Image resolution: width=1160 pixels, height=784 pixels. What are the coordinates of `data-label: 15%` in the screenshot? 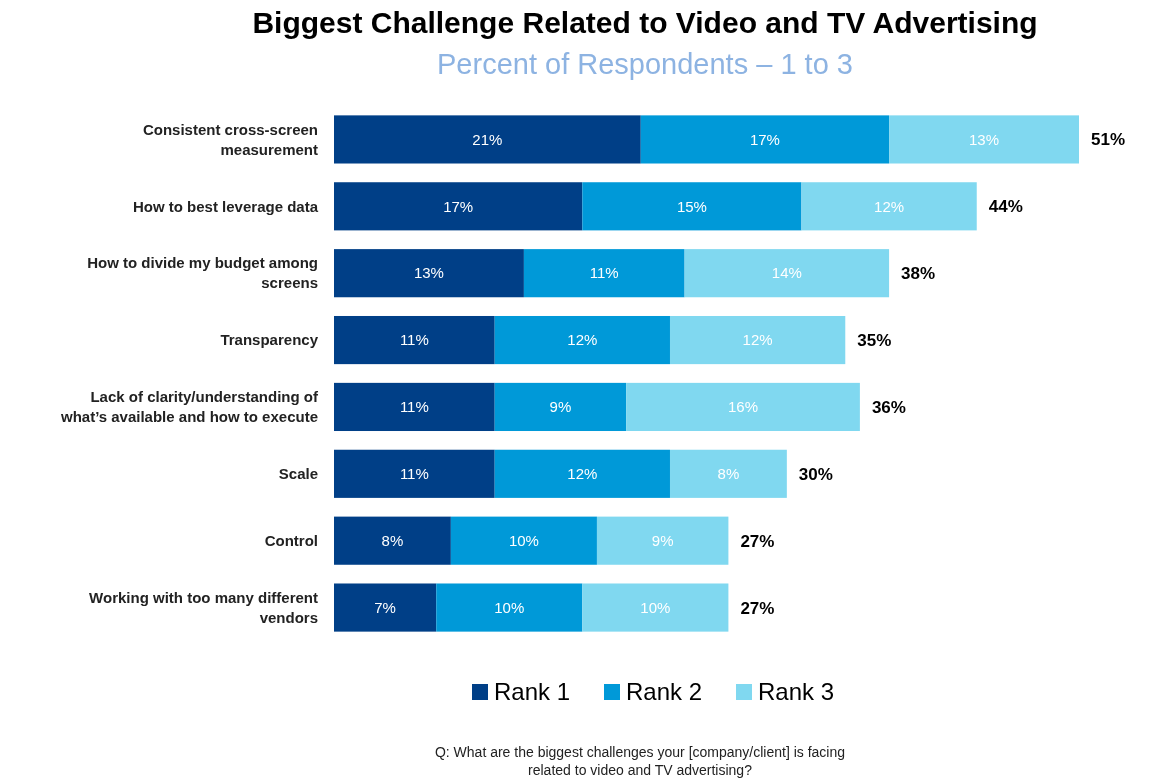 It's located at (691, 206).